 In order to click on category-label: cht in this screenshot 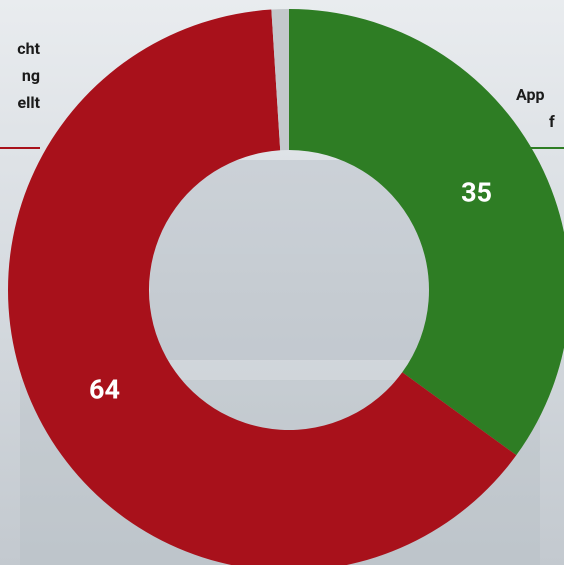, I will do `click(28, 48)`.